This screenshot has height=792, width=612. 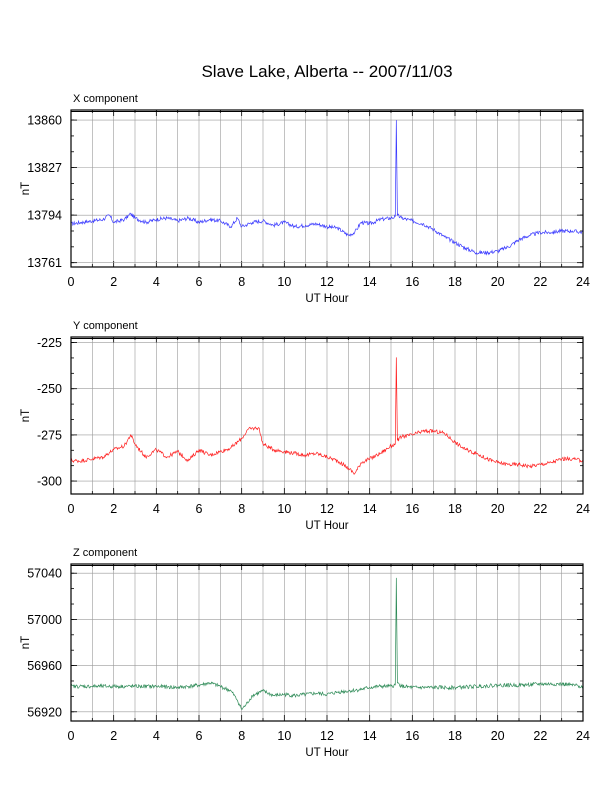 I want to click on panel-2-label: Y component, so click(x=105, y=326).